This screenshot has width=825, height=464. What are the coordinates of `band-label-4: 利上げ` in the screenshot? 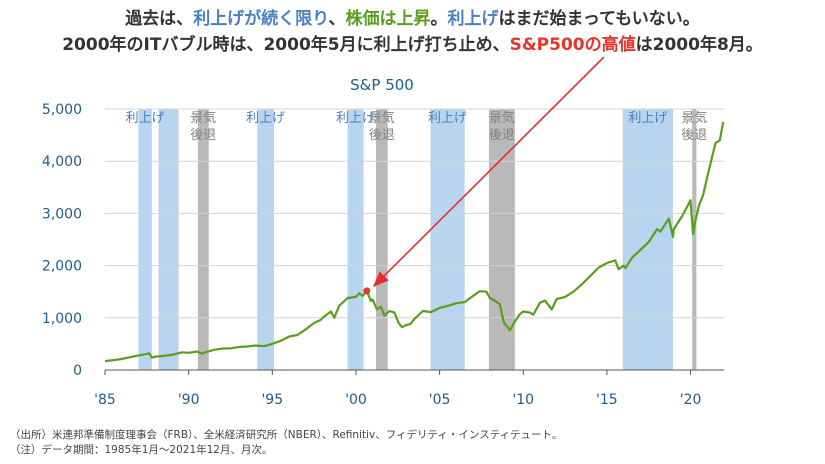 It's located at (355, 118).